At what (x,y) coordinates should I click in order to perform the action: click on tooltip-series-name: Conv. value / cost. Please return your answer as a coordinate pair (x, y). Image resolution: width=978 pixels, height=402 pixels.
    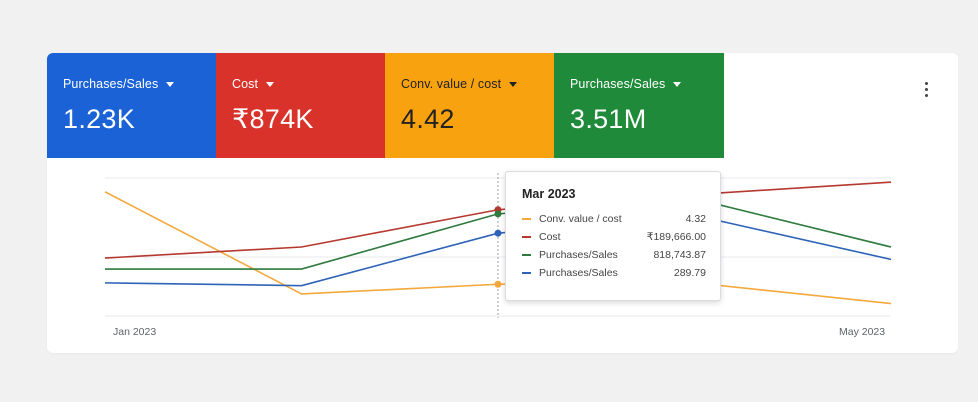
    Looking at the image, I should click on (580, 219).